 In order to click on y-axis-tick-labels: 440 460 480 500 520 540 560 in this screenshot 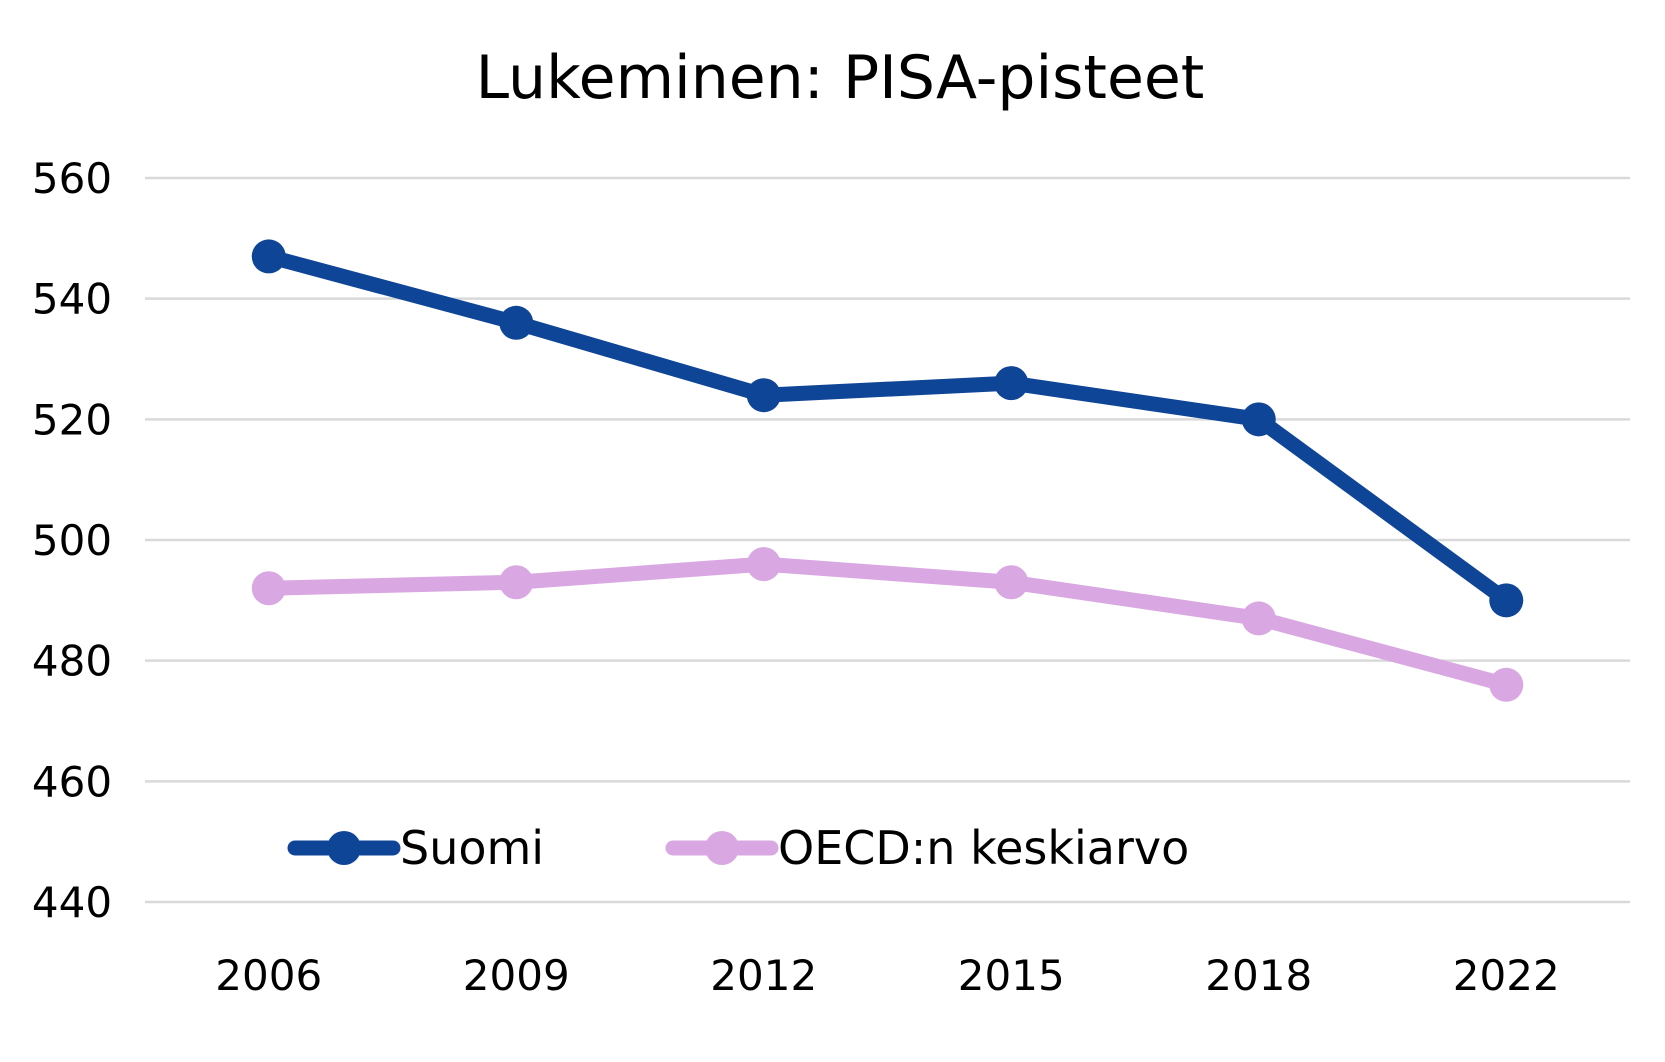, I will do `click(72, 540)`.